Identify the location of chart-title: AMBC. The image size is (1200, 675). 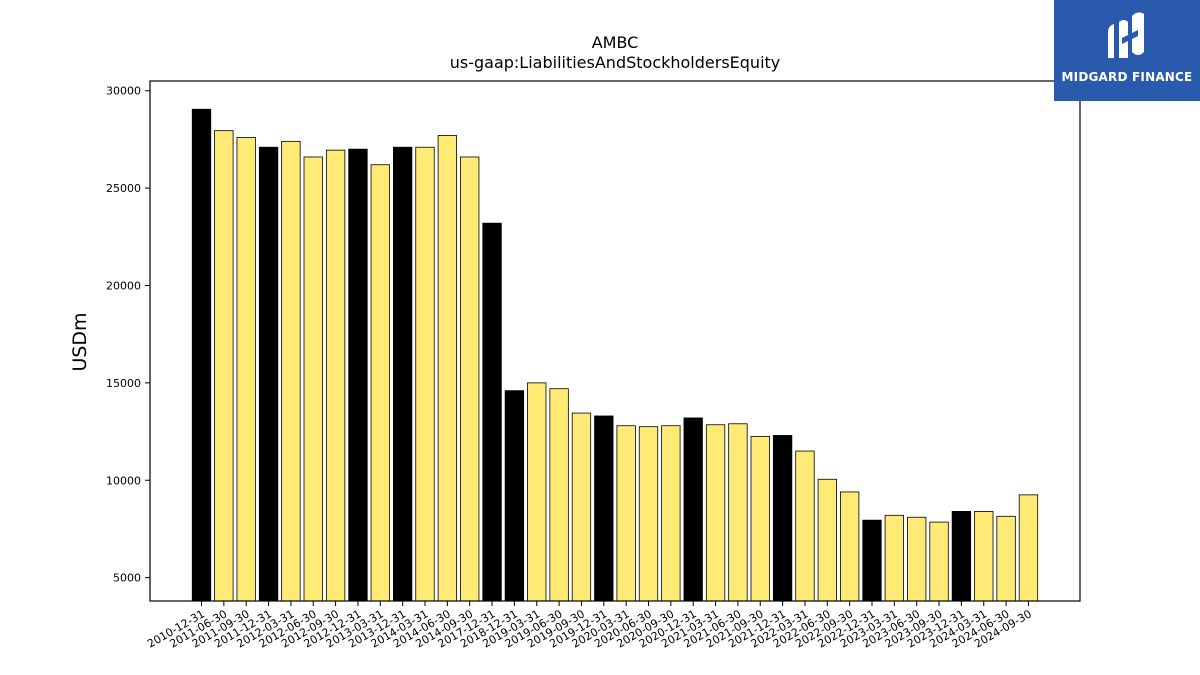
(615, 42).